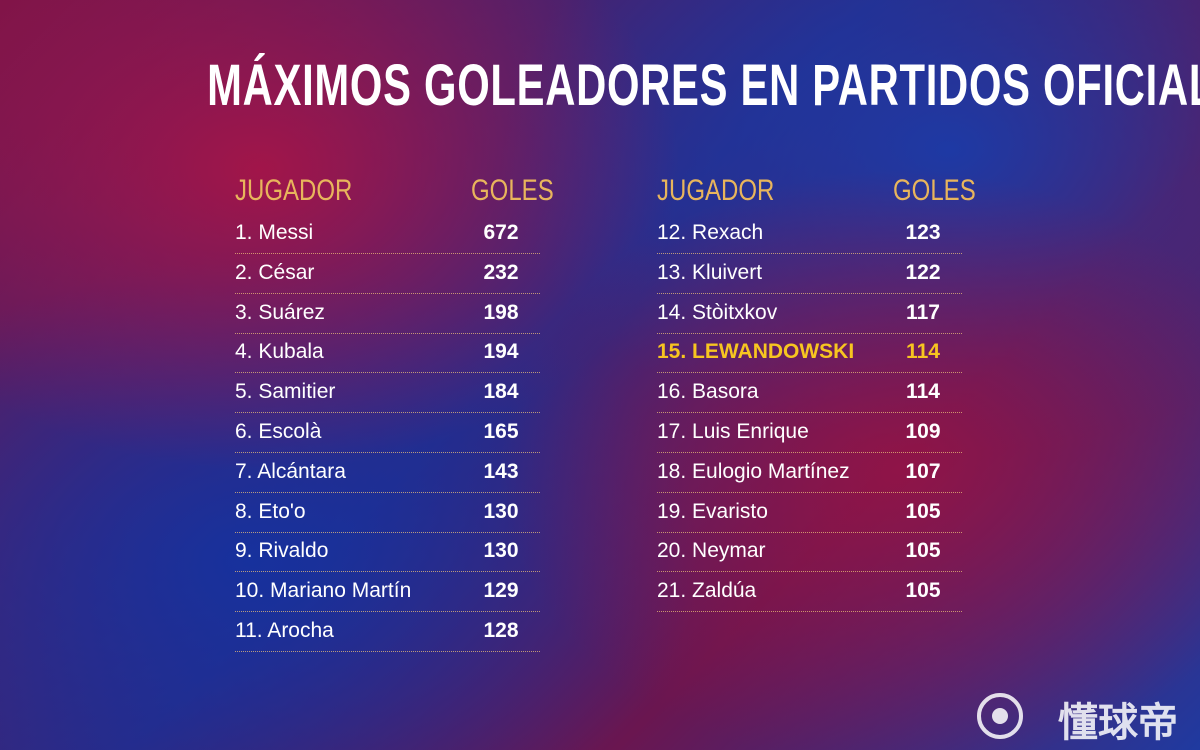  Describe the element at coordinates (501, 392) in the screenshot. I see `goals-value: 184` at that location.